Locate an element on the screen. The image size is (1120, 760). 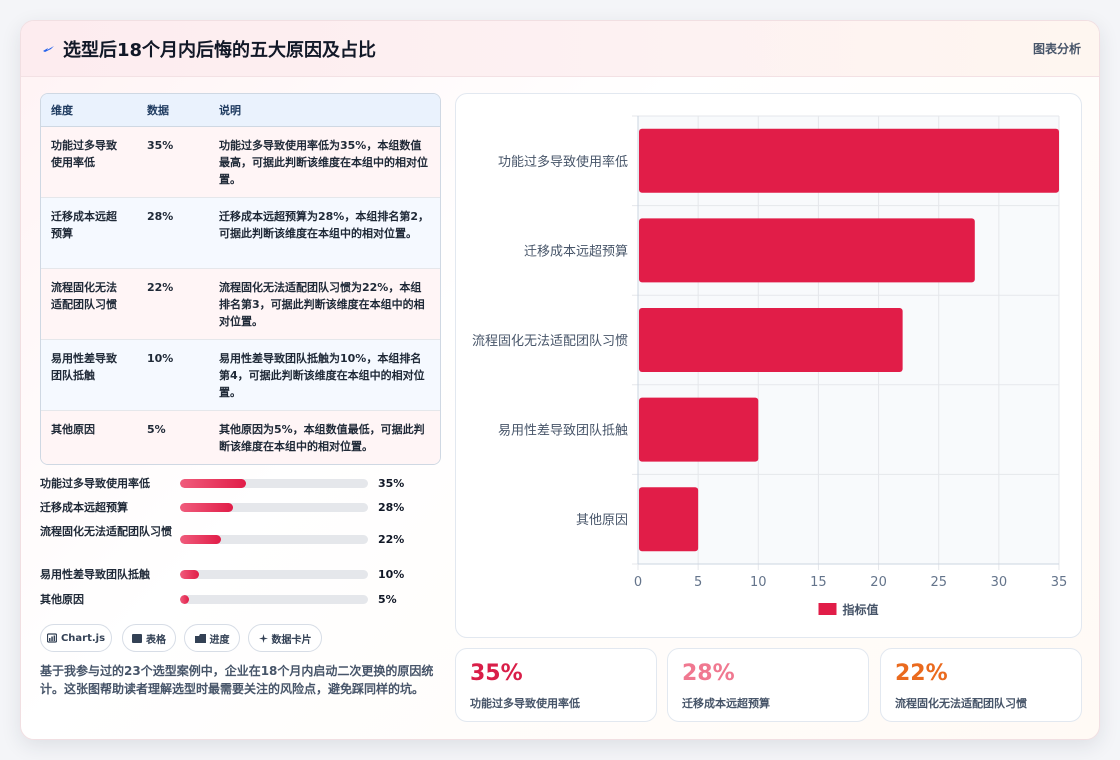
pill-label: 进度 is located at coordinates (219, 640).